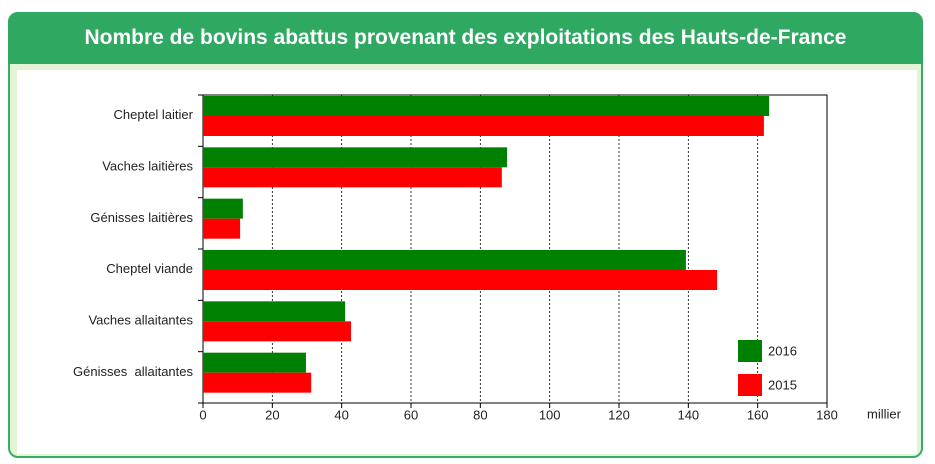  I want to click on y-tick-label: Cheptel viande, so click(149, 268).